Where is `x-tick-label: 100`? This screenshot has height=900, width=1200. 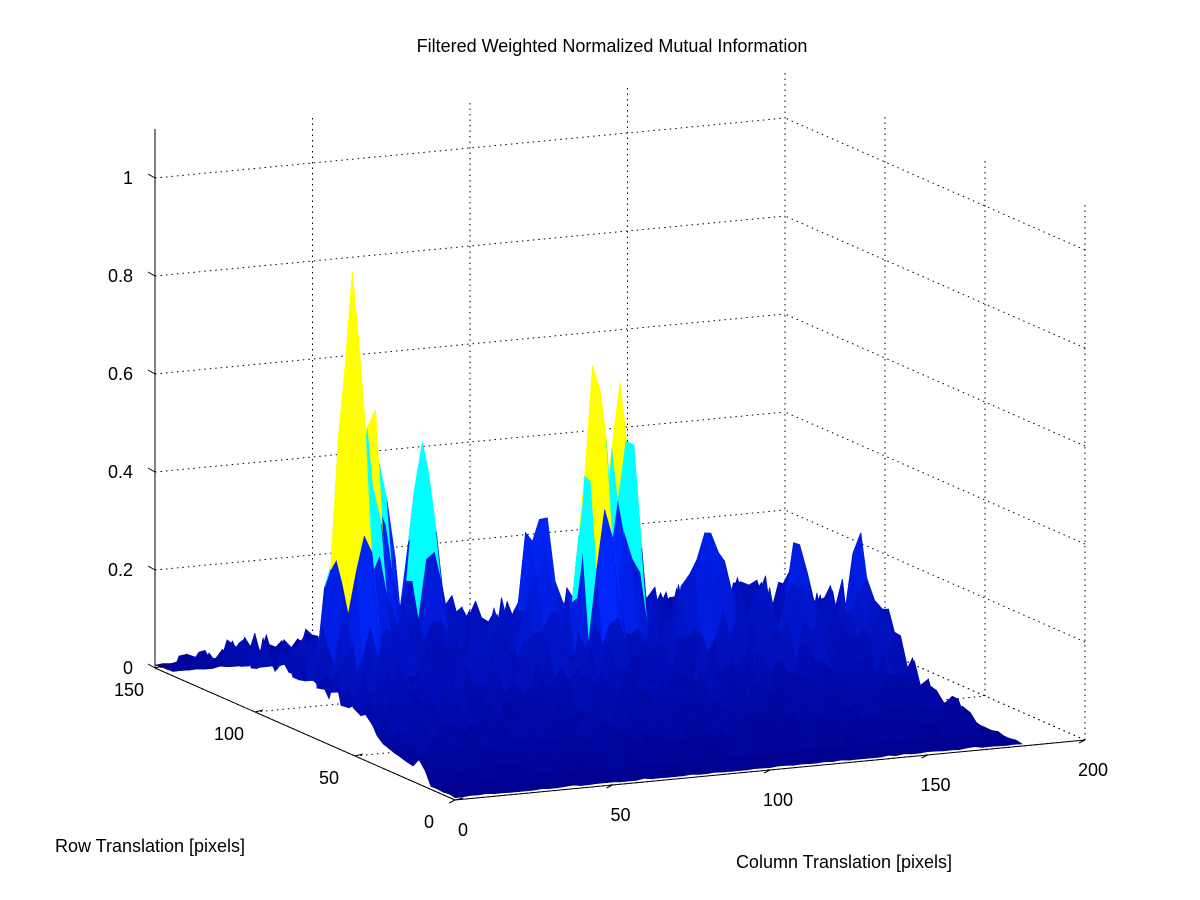 x-tick-label: 100 is located at coordinates (778, 800).